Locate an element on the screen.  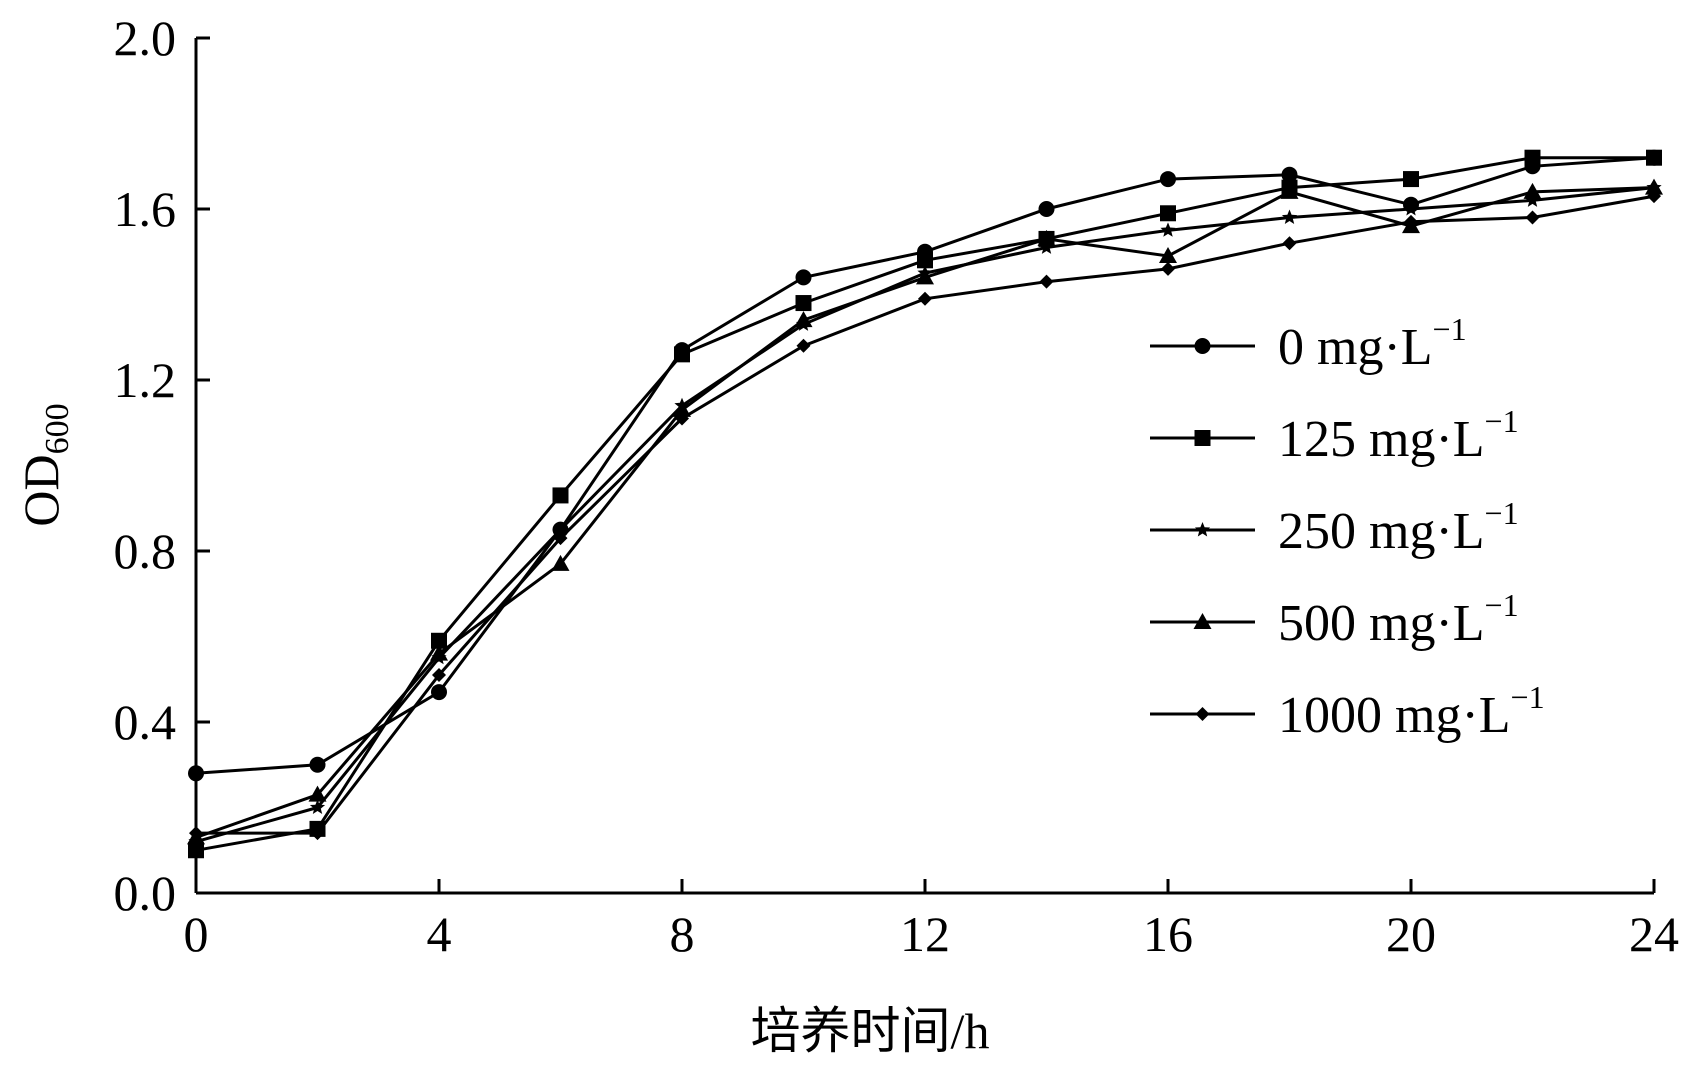
legend-label: 250 mg·L−1 is located at coordinates (1398, 527).